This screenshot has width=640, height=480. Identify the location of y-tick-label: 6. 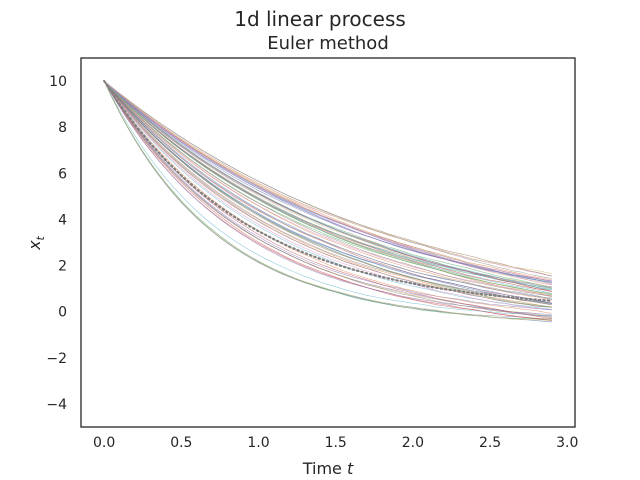
(62, 174).